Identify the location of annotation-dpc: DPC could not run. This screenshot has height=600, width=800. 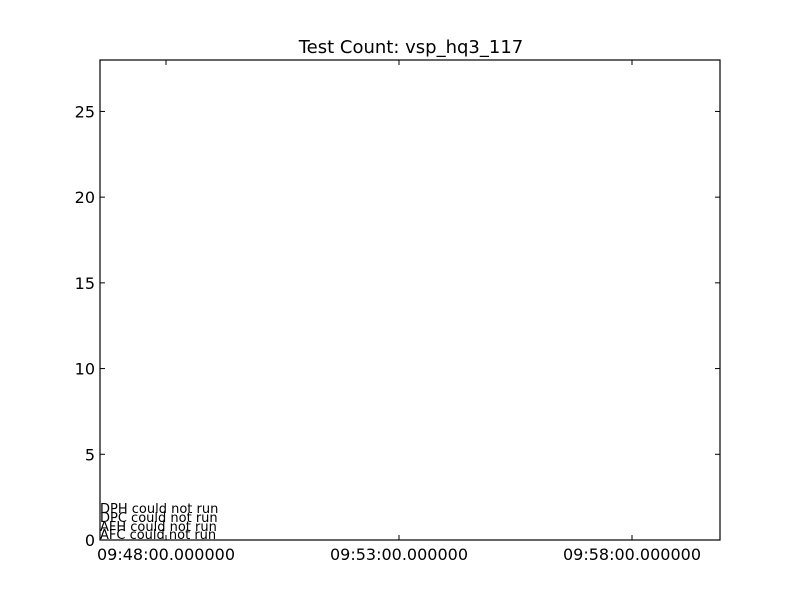
(159, 518).